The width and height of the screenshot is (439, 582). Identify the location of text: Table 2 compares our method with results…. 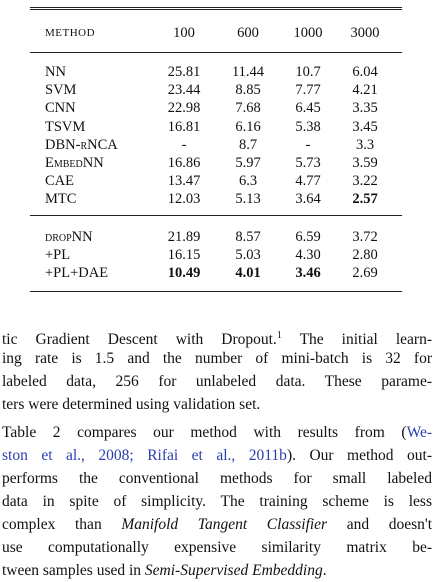
(204, 432).